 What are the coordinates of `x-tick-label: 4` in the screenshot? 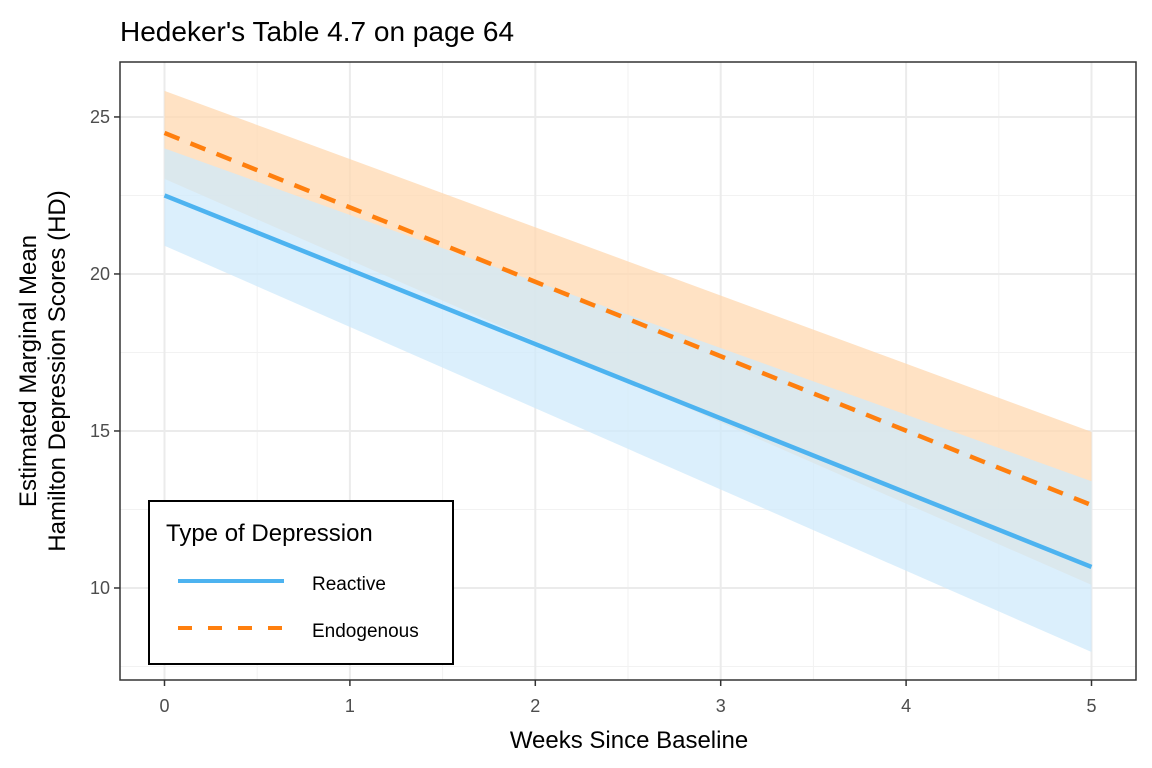 It's located at (906, 706).